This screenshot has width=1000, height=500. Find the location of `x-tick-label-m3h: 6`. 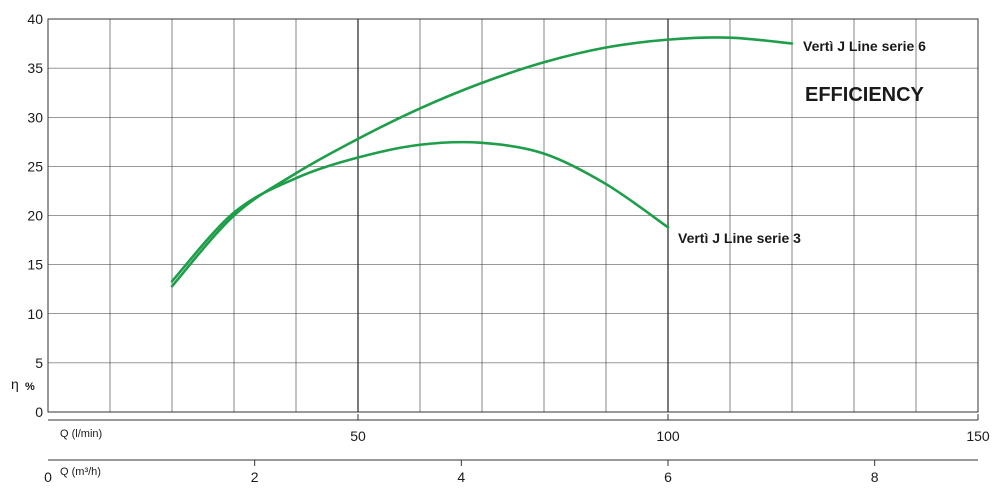

x-tick-label-m3h: 6 is located at coordinates (668, 477).